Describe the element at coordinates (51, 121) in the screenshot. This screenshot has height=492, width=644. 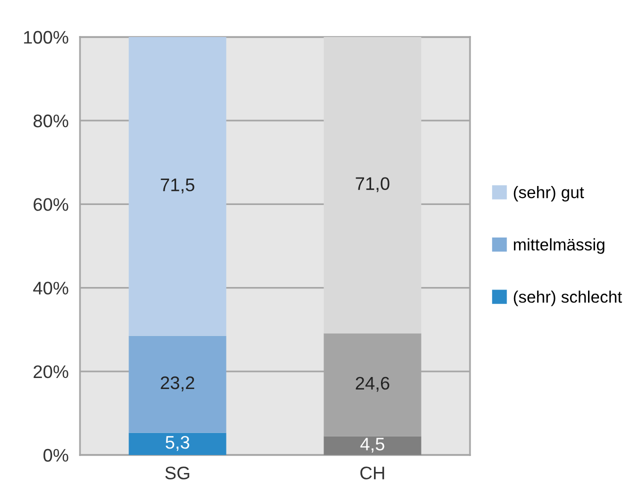
I see `y-tick-label: 80%` at that location.